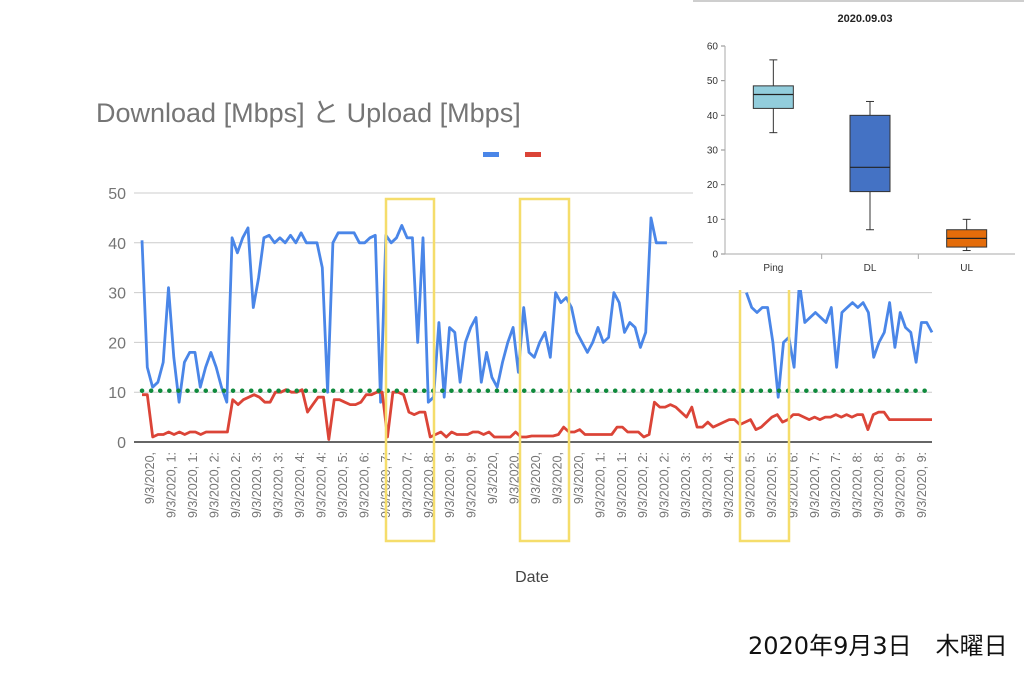 This screenshot has height=683, width=1024. Describe the element at coordinates (773, 268) in the screenshot. I see `box-category-label: Ping` at that location.